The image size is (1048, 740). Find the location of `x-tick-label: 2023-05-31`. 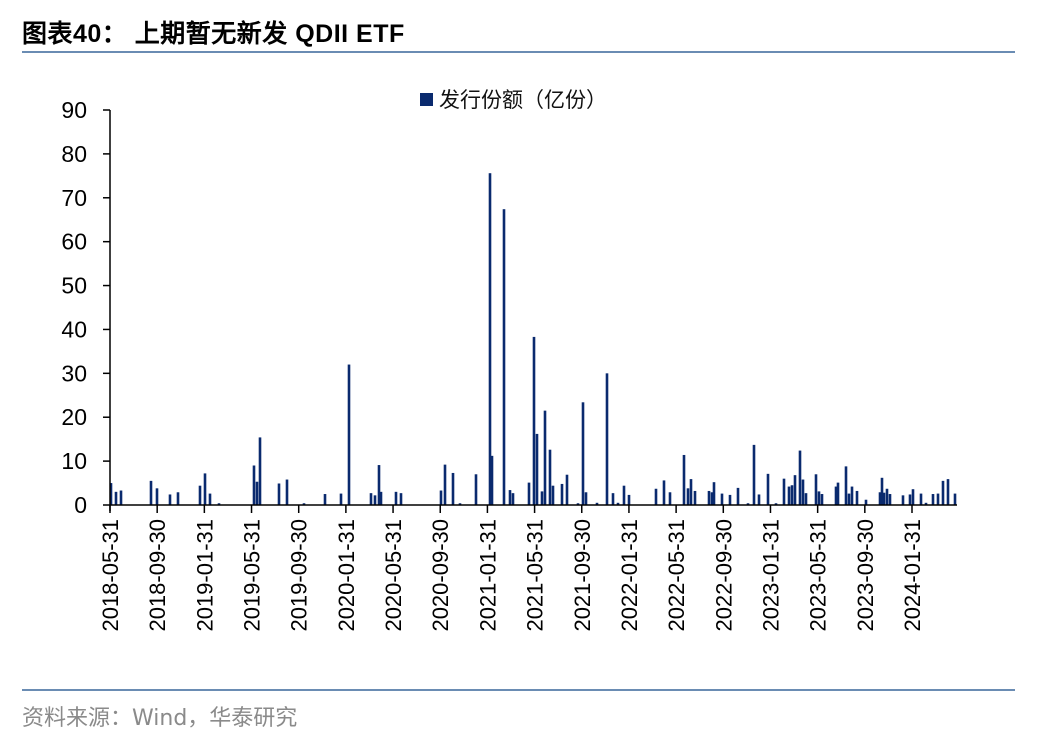

x-tick-label: 2023-05-31 is located at coordinates (818, 575).